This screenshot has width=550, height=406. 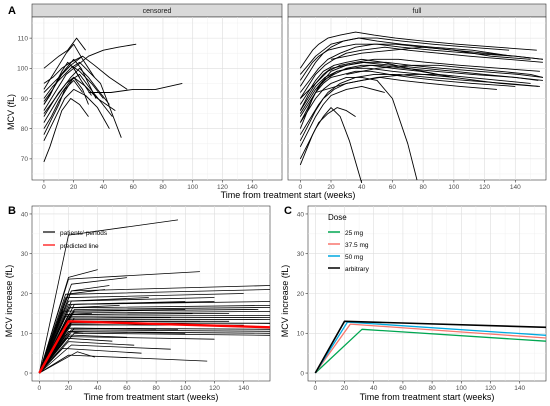 What do you see at coordinates (143, 386) in the screenshot?
I see `x-ticks-b: 0 20 40 60 80 100 120 140` at bounding box center [143, 386].